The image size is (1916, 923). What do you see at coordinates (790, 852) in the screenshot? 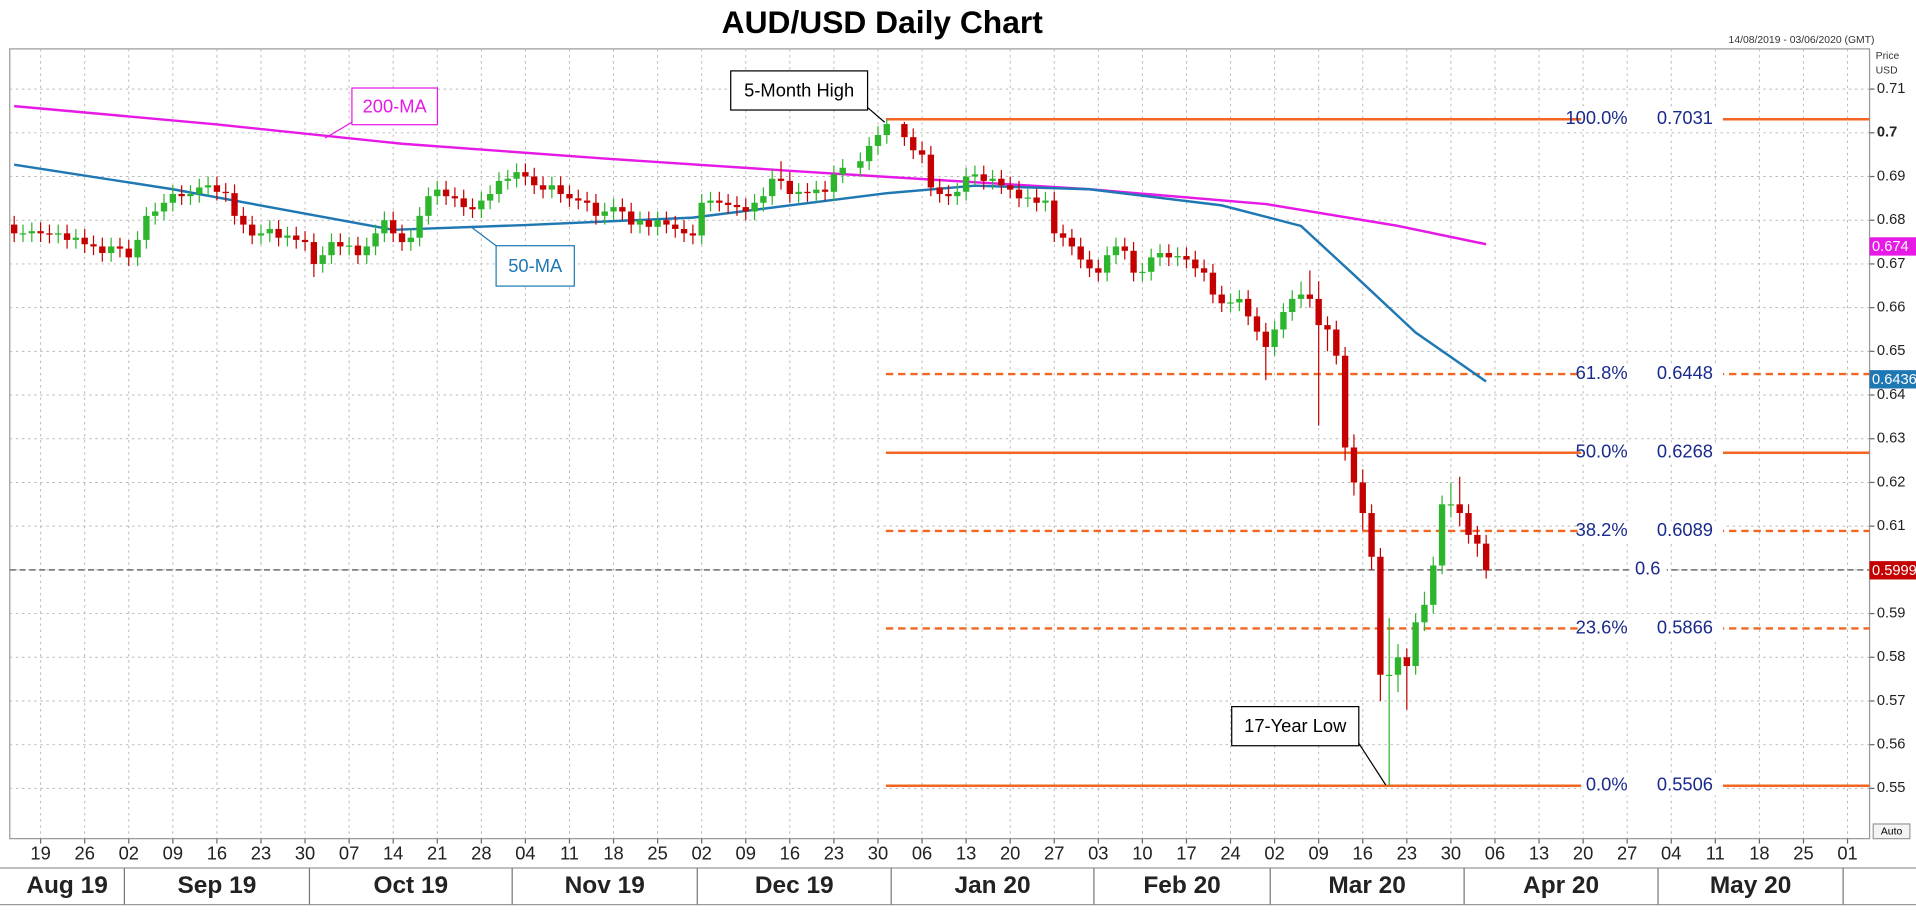
I see `x-tick-label: 16` at bounding box center [790, 852].